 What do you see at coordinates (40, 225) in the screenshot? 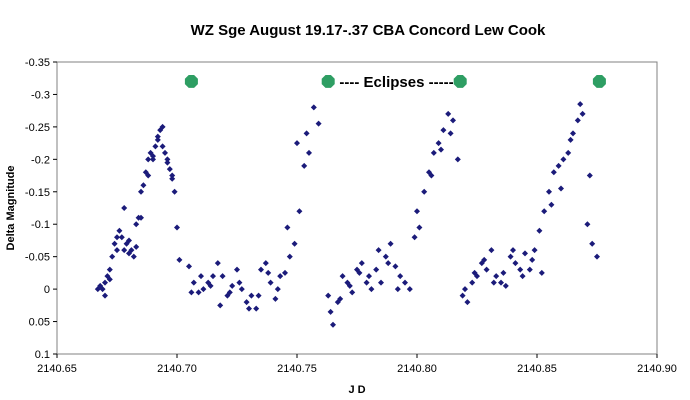
I see `y-tick-label: -0.1` at bounding box center [40, 225].